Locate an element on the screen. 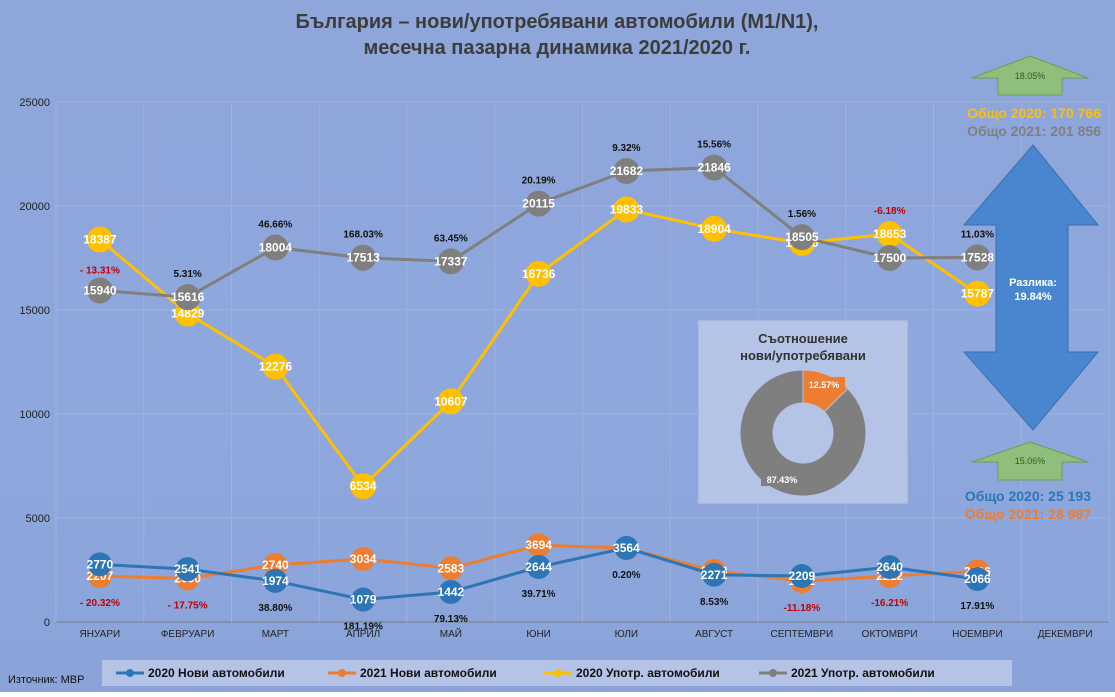 The height and width of the screenshot is (697, 1115). total-new-2021: Общо 2021: 28 987 is located at coordinates (1028, 514).